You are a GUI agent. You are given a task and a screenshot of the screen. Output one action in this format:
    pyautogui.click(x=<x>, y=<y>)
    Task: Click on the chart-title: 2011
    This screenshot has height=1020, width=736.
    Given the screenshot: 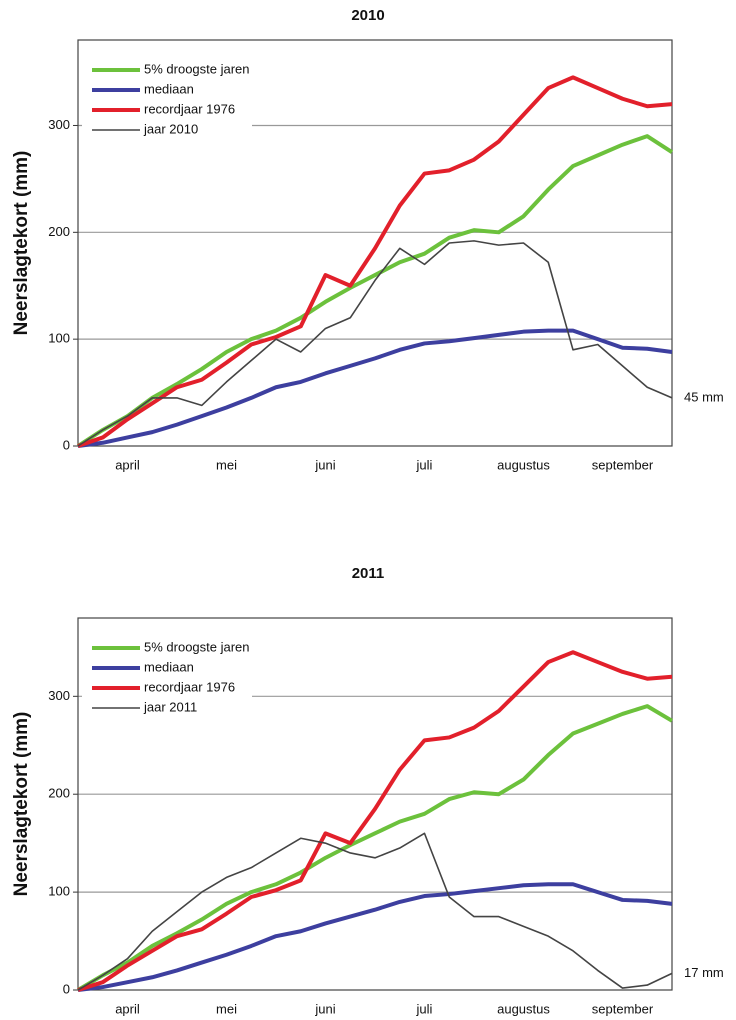 What is the action you would take?
    pyautogui.click(x=368, y=573)
    